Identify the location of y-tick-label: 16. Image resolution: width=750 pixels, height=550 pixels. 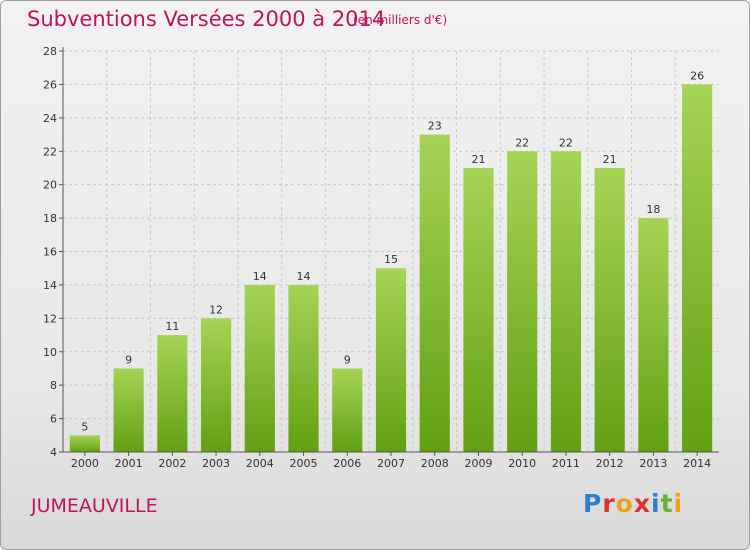
(50, 252).